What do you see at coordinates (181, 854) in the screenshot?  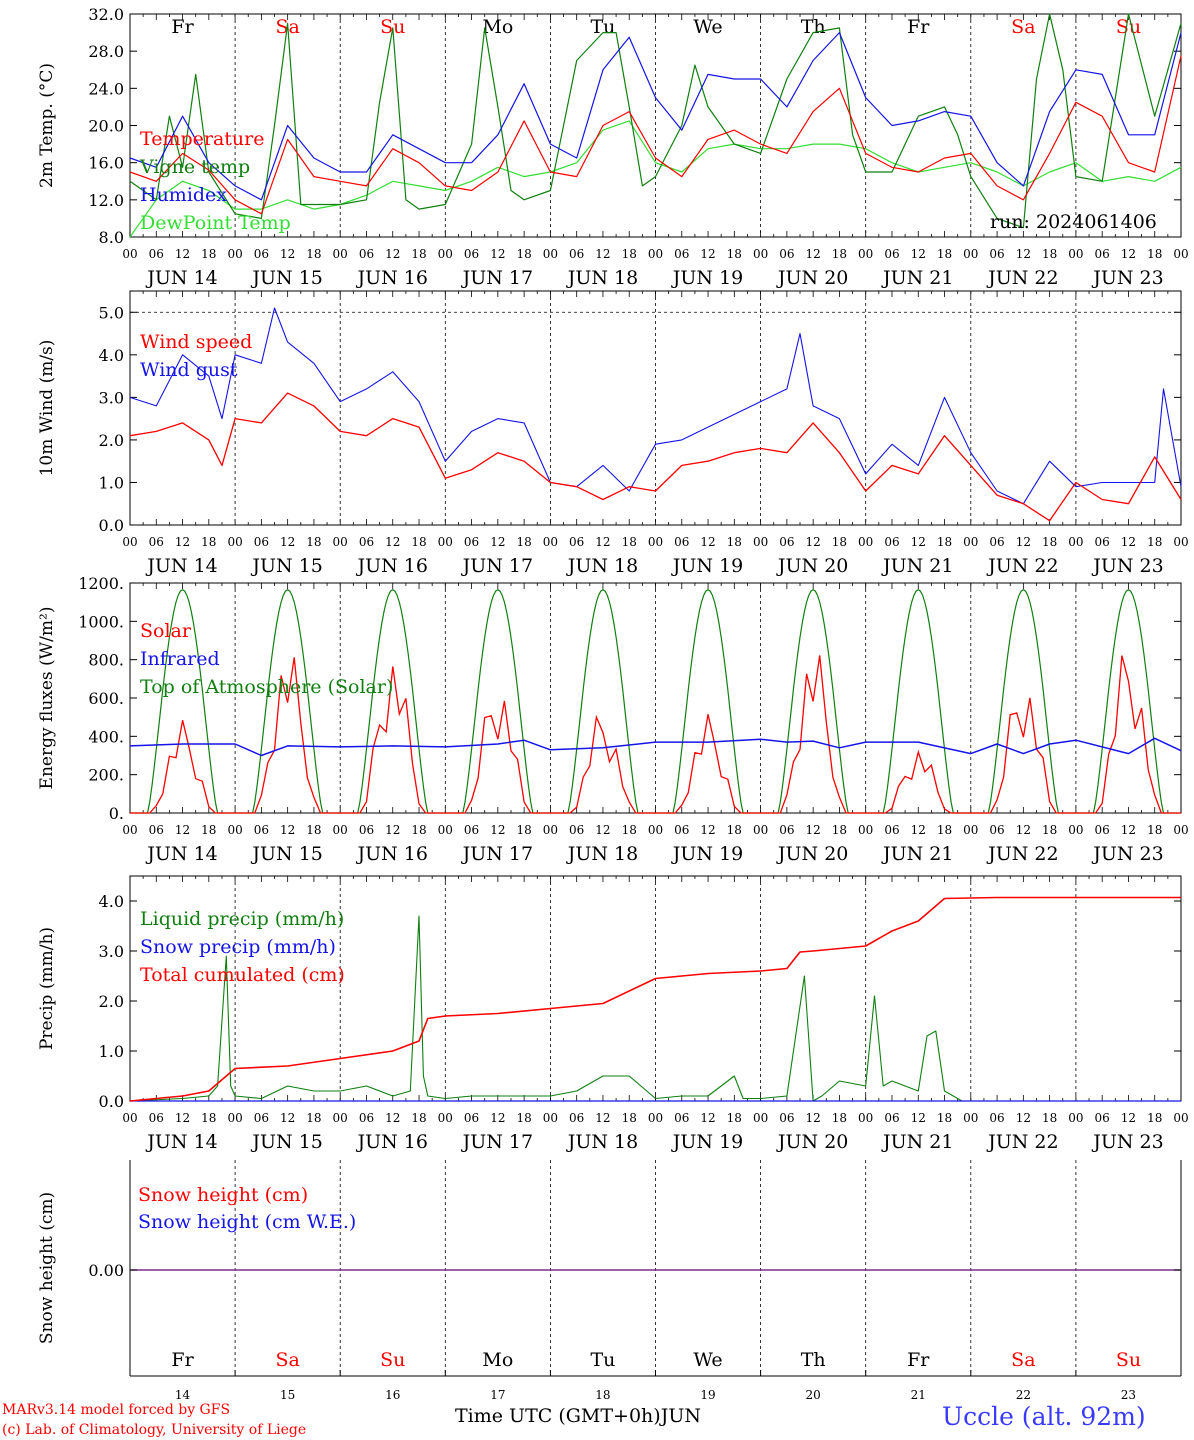 I see `date-label: JUN 14` at bounding box center [181, 854].